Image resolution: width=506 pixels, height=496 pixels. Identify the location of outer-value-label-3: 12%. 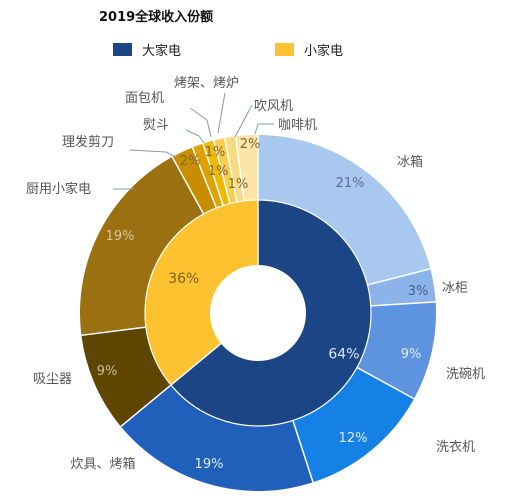
(353, 438).